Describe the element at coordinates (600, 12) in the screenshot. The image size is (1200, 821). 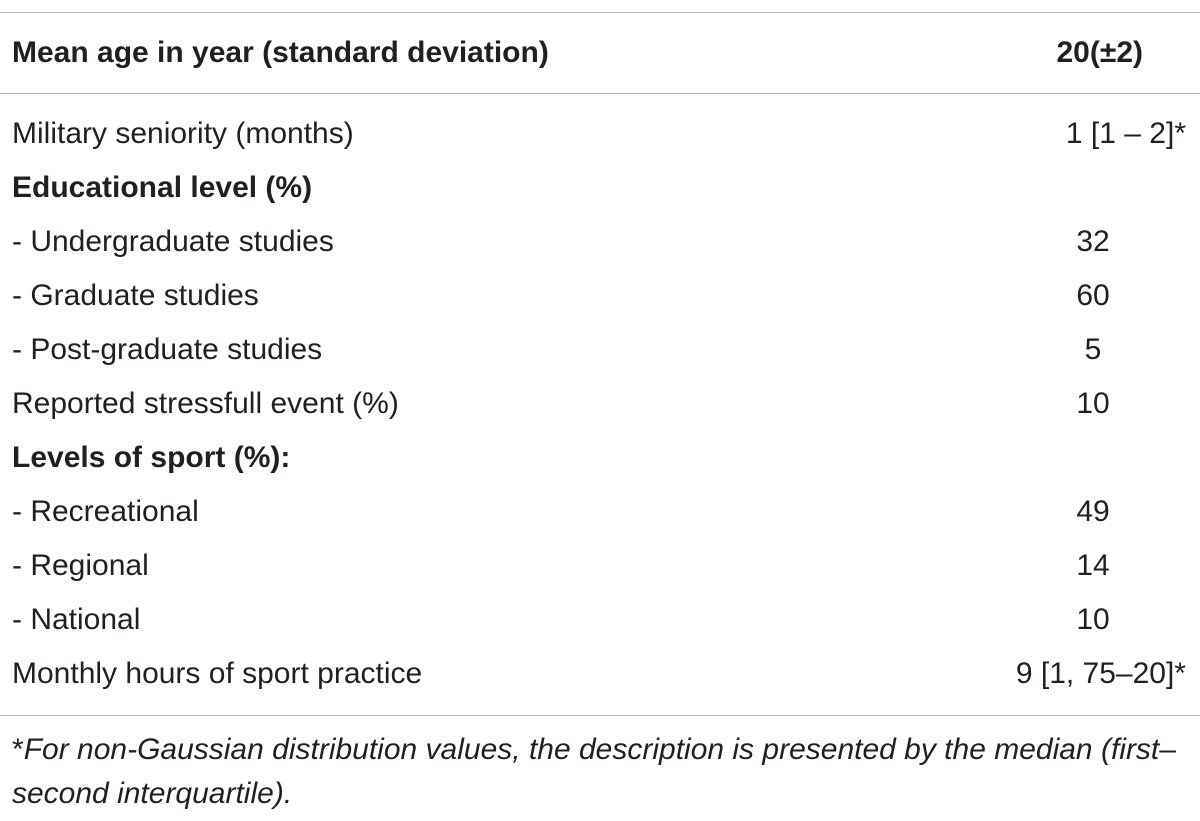
I see `table-top-rule` at that location.